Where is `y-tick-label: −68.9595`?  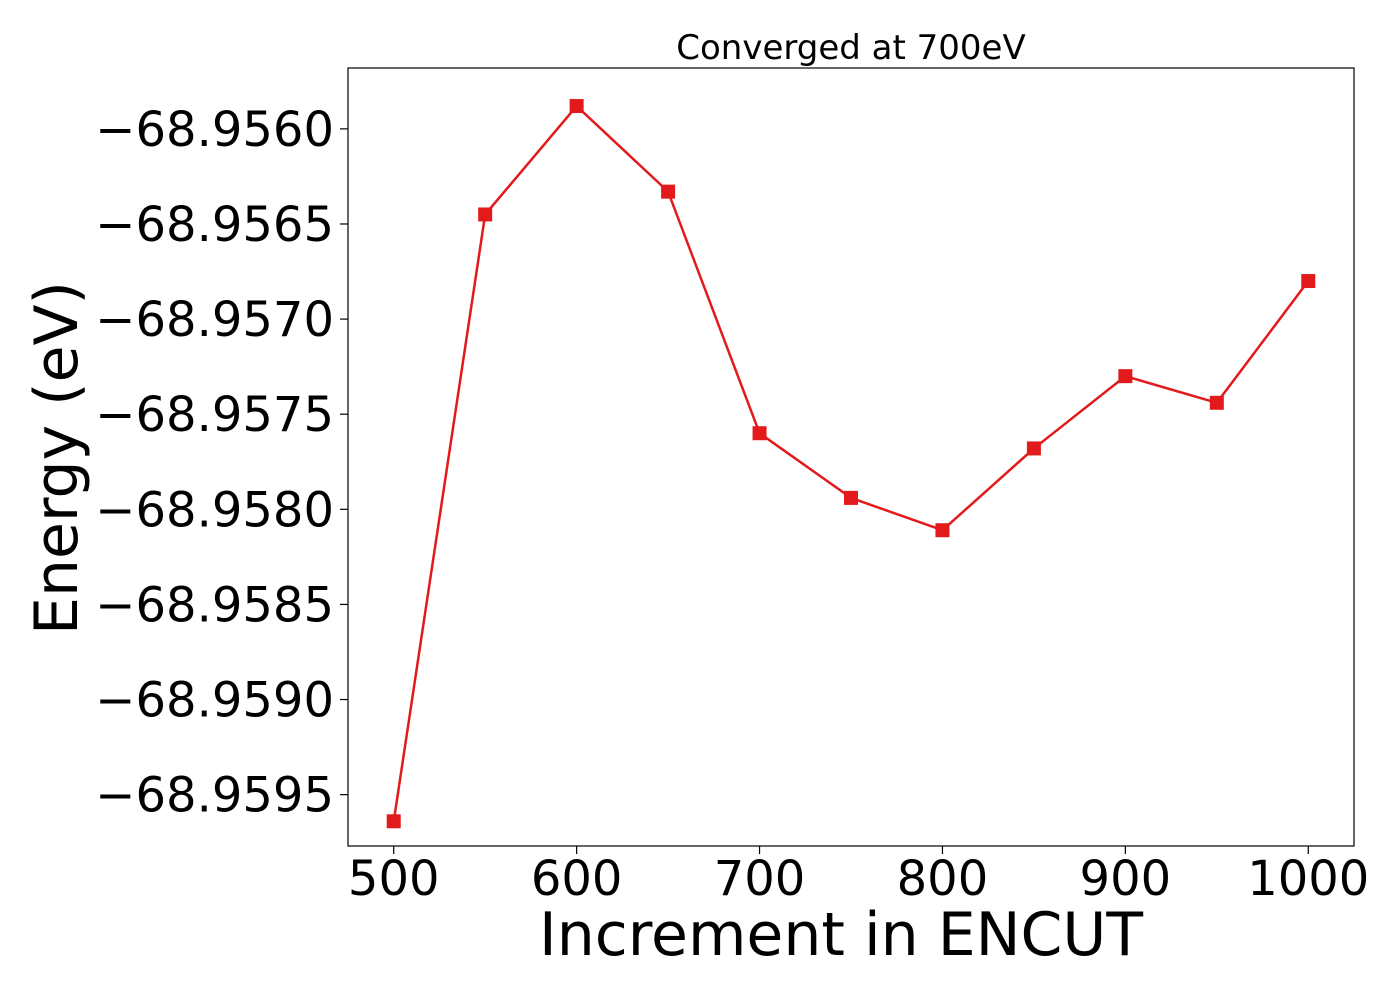 y-tick-label: −68.9595 is located at coordinates (214, 796).